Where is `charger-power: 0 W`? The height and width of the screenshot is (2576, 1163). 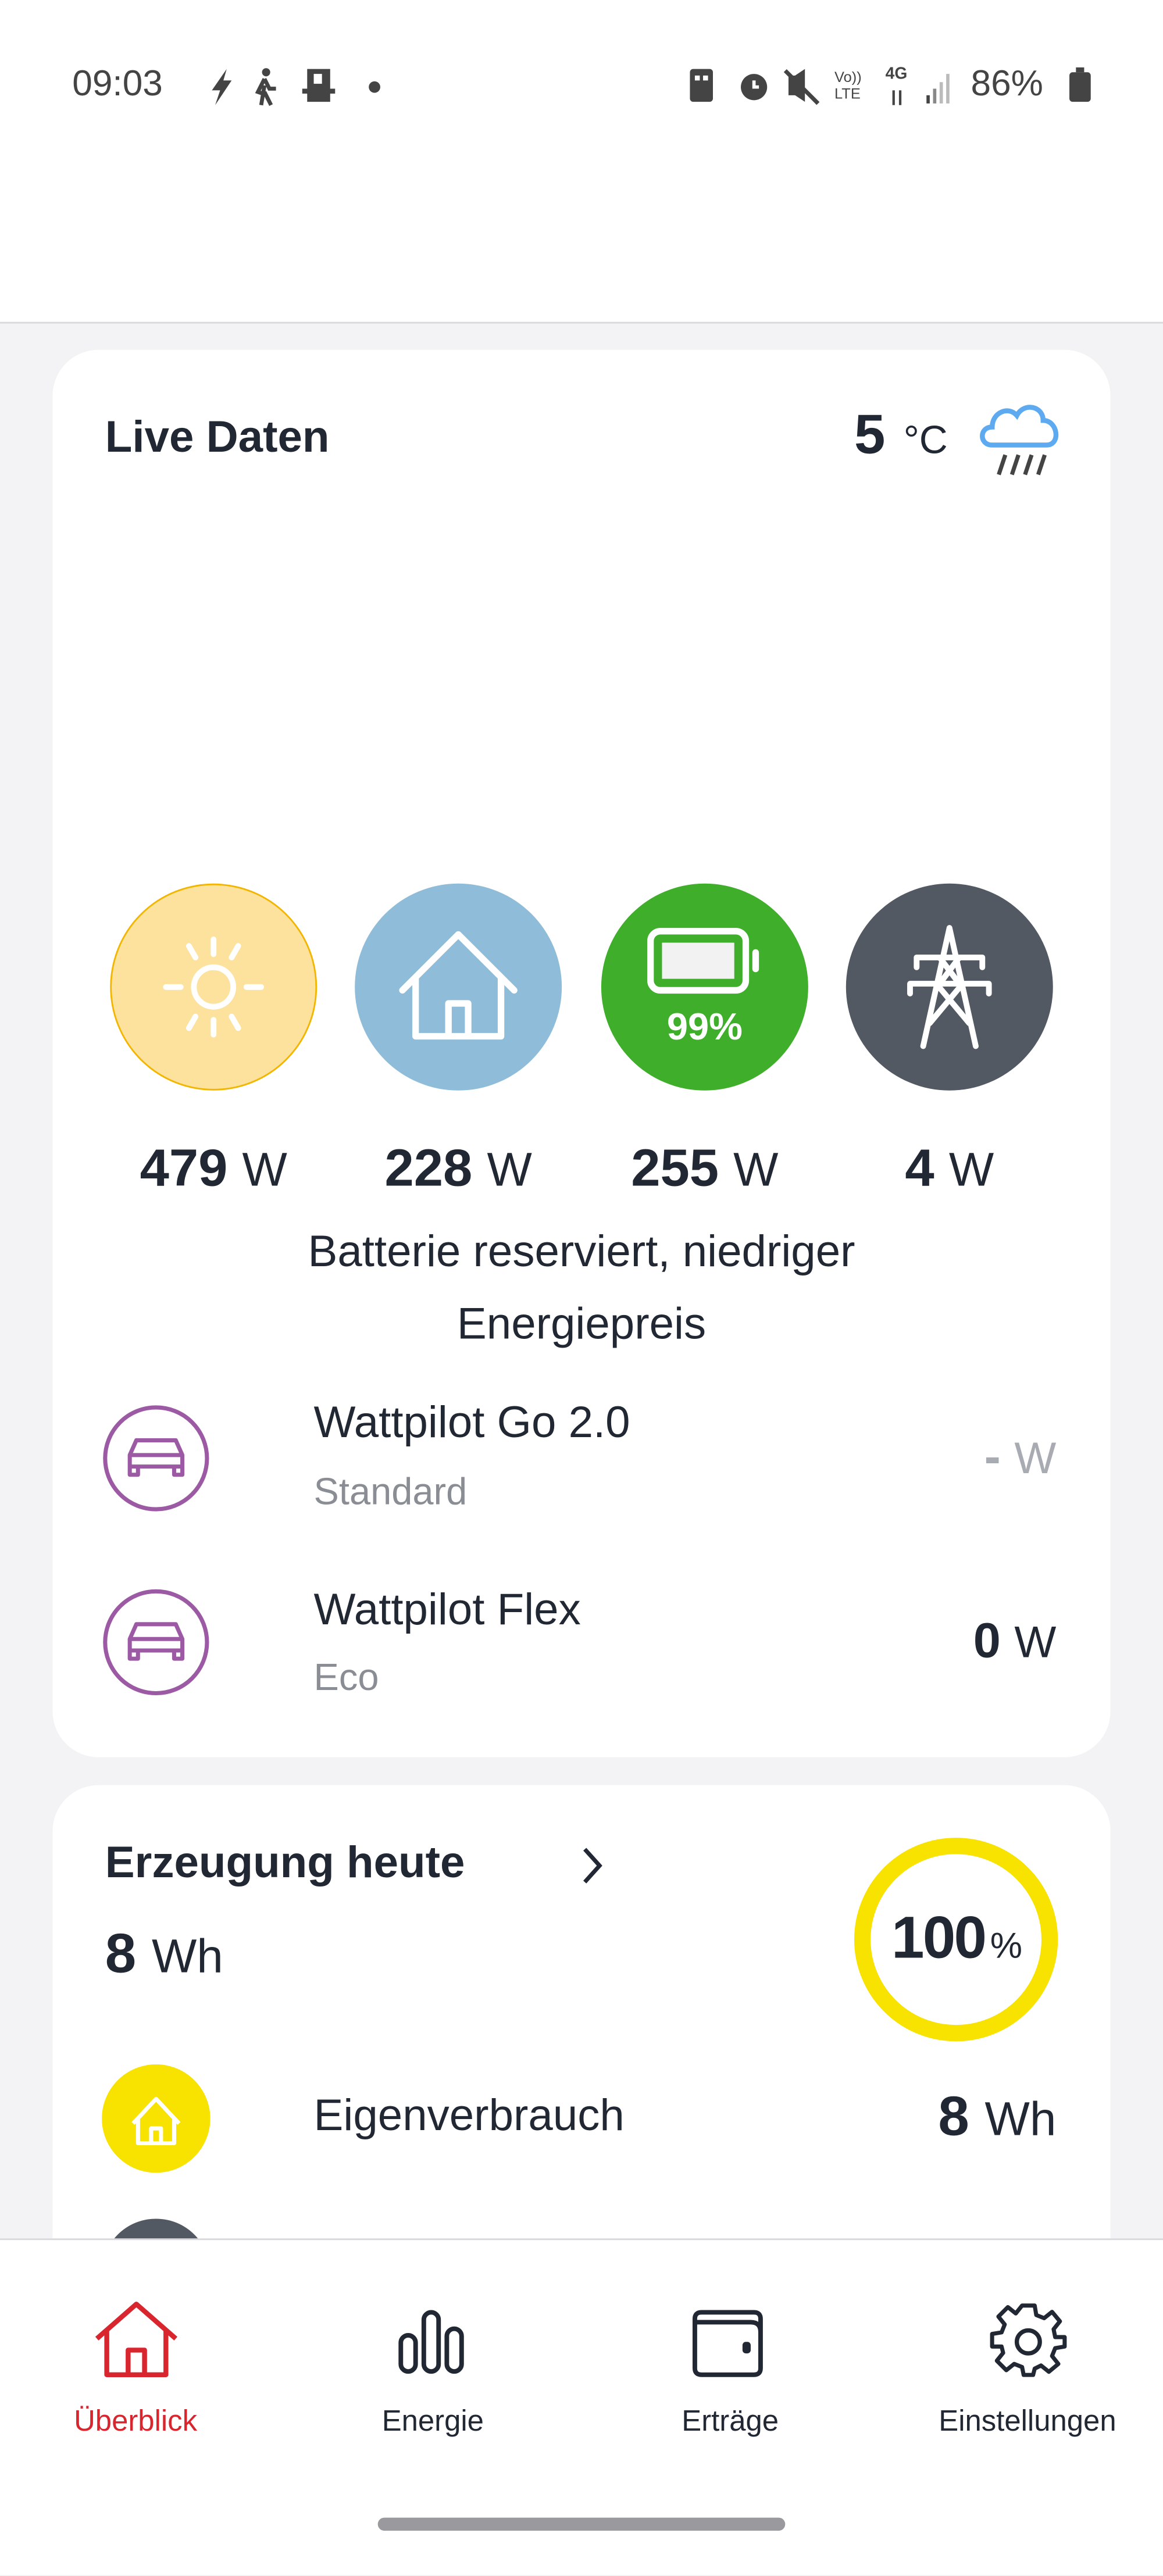
charger-power: 0 W is located at coordinates (1015, 1641).